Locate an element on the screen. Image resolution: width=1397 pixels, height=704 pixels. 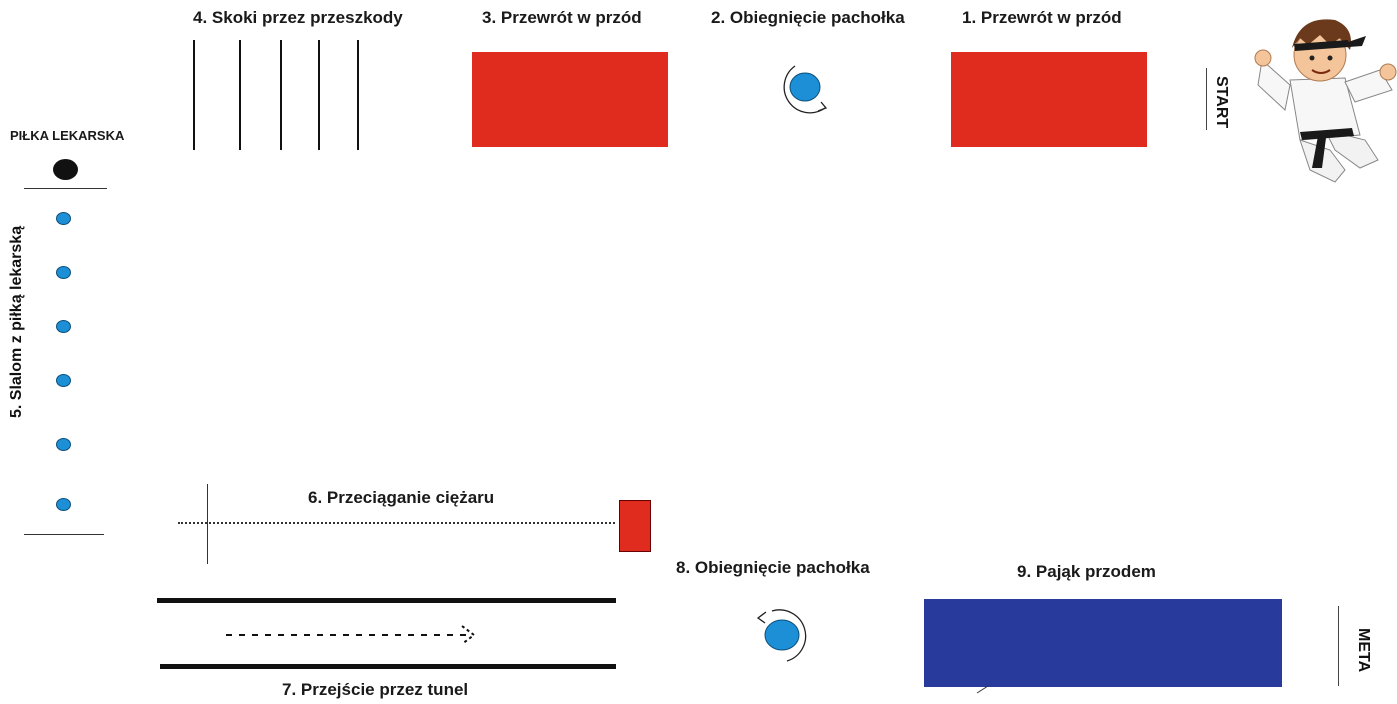
medicine-ball-label: PIŁKA LEKARSKA is located at coordinates (67, 135).